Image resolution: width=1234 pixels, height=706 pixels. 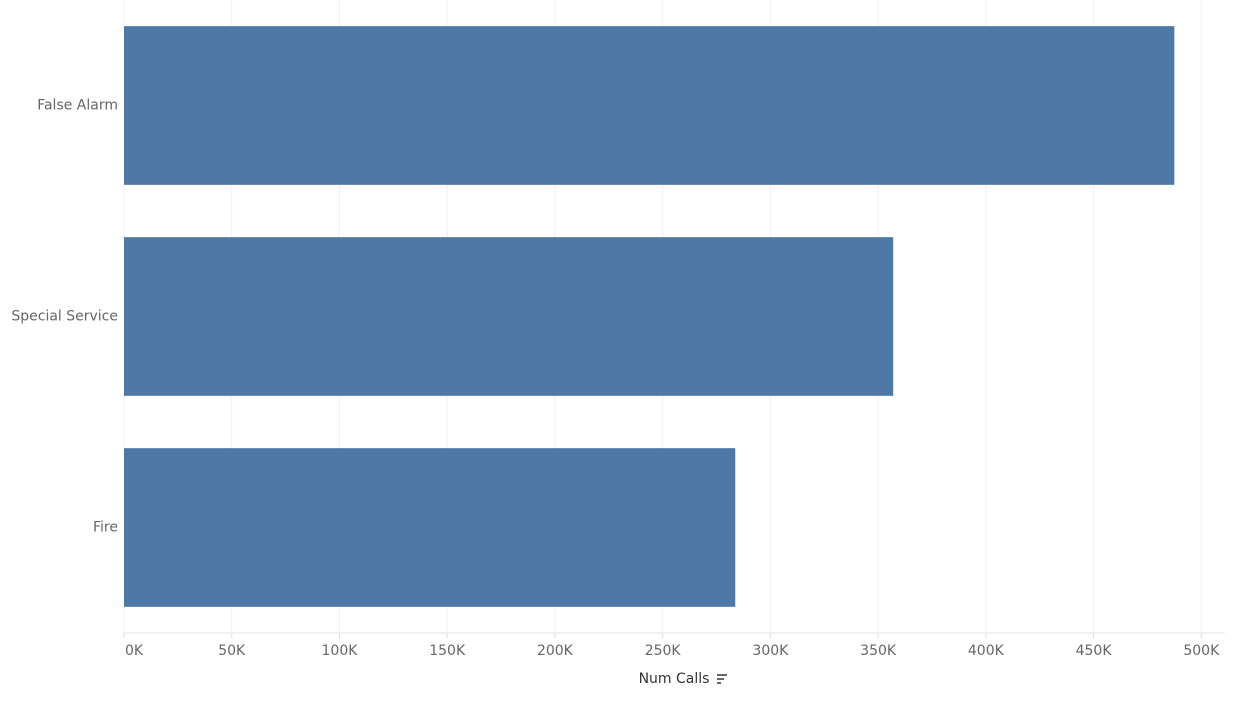 I want to click on x-tick-label: 400K, so click(x=986, y=651).